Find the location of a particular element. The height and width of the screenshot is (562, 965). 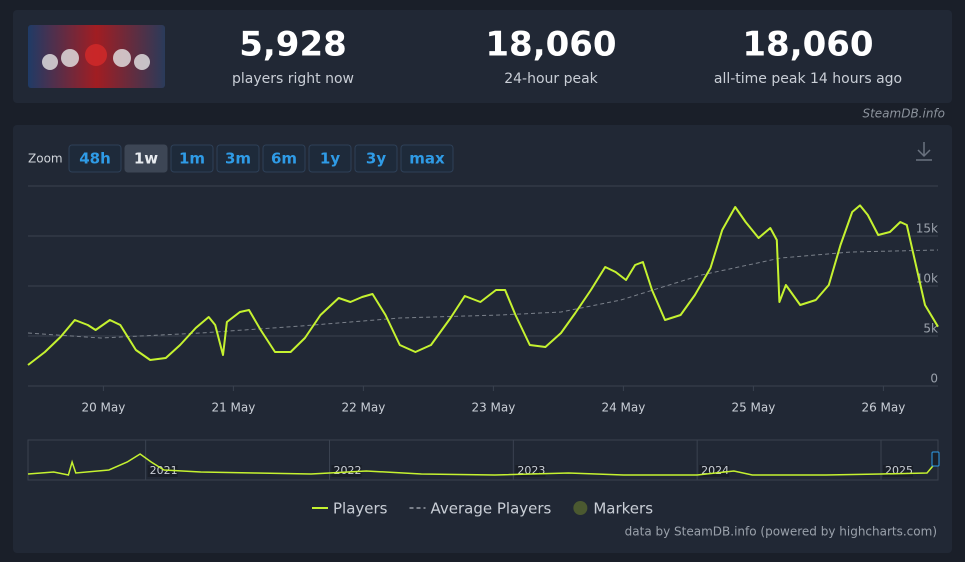

stat-label: players right now is located at coordinates (293, 79).